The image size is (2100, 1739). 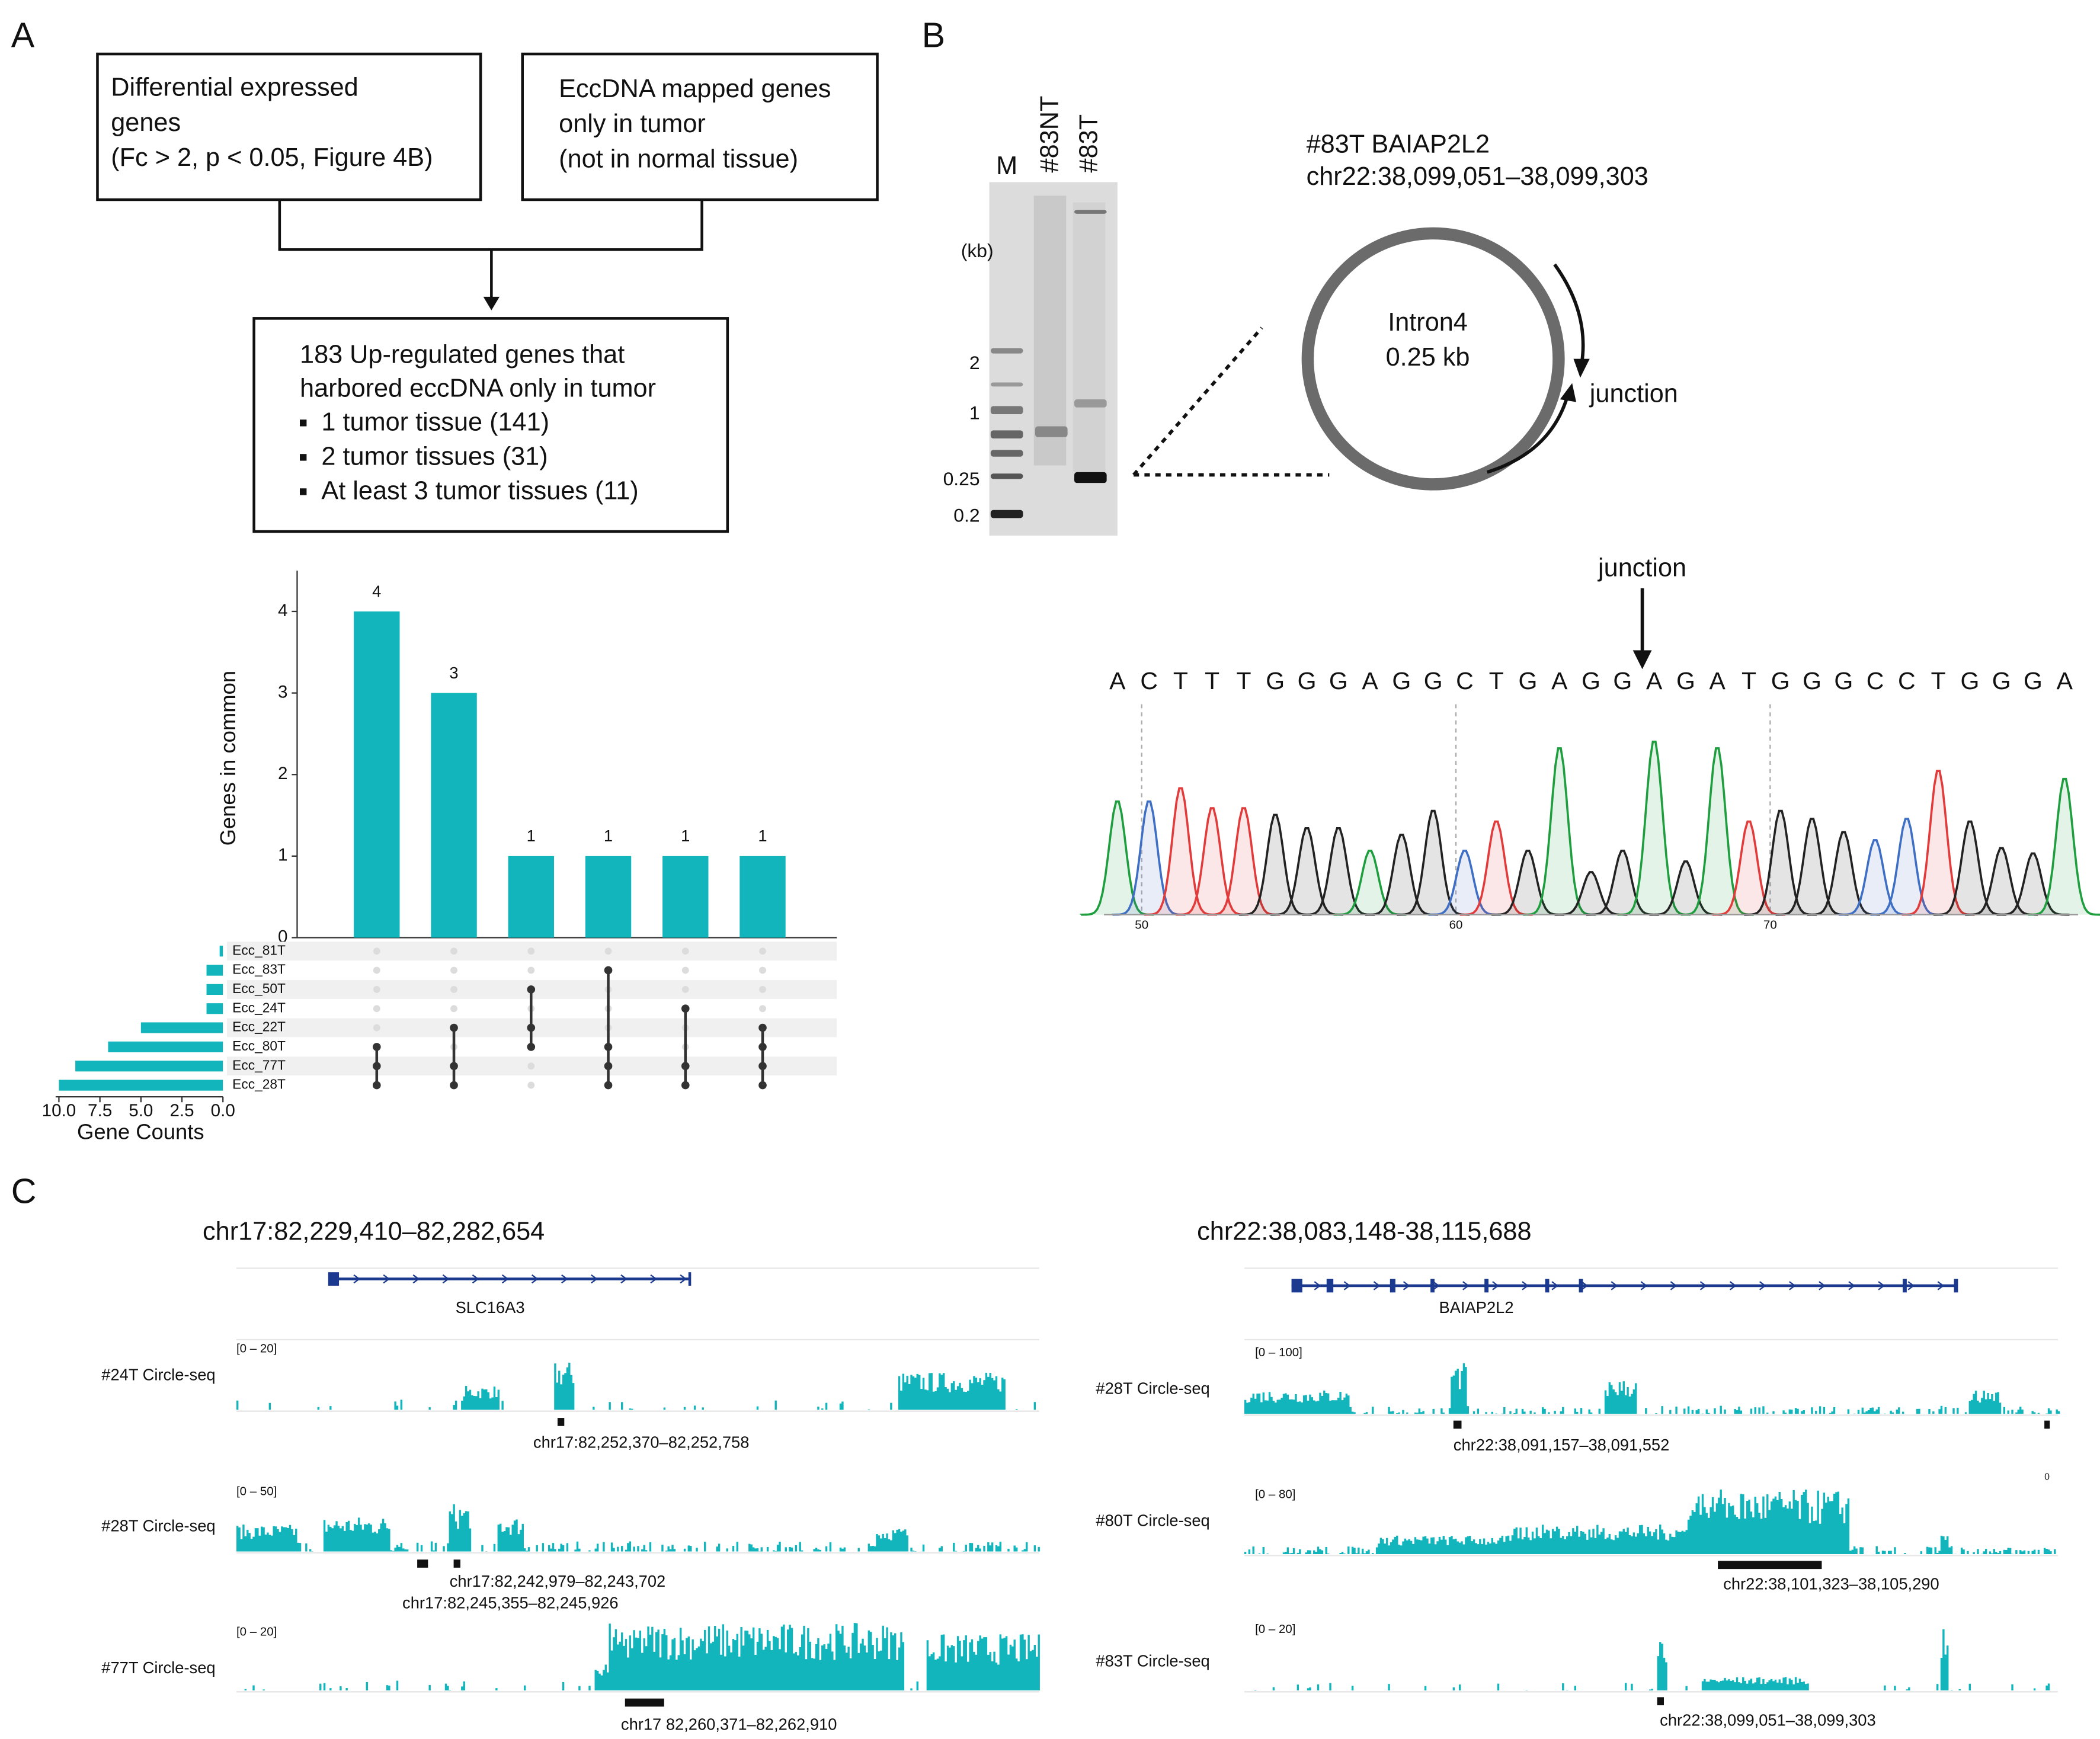 What do you see at coordinates (1561, 1445) in the screenshot?
I see `region-label: chr22:38,091,157–38,091,552` at bounding box center [1561, 1445].